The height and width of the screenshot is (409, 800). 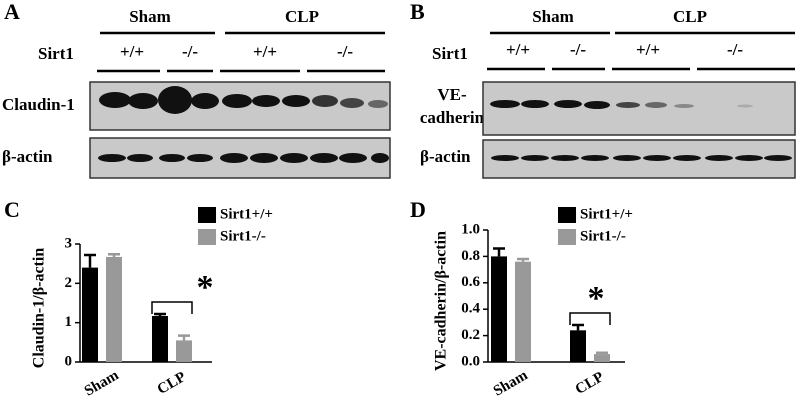 I want to click on y-axis-label: VE-cadherin/β-actin, so click(x=441, y=301).